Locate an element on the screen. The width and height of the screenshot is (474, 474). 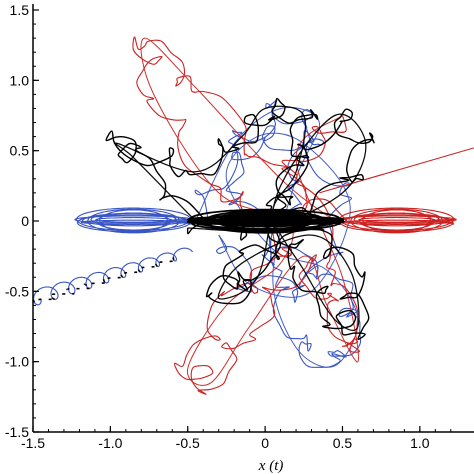
x-tick-label: -1.5 is located at coordinates (33, 443).